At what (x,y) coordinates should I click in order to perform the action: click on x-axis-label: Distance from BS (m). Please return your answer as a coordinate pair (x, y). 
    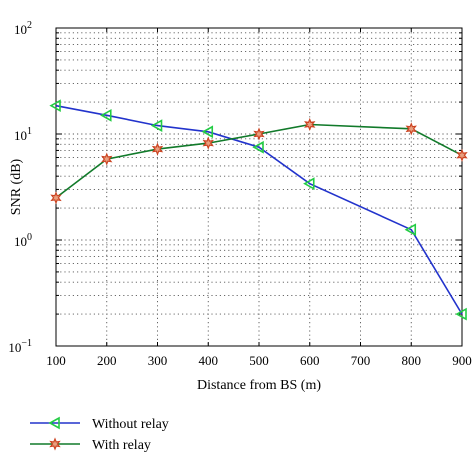
    Looking at the image, I should click on (259, 385).